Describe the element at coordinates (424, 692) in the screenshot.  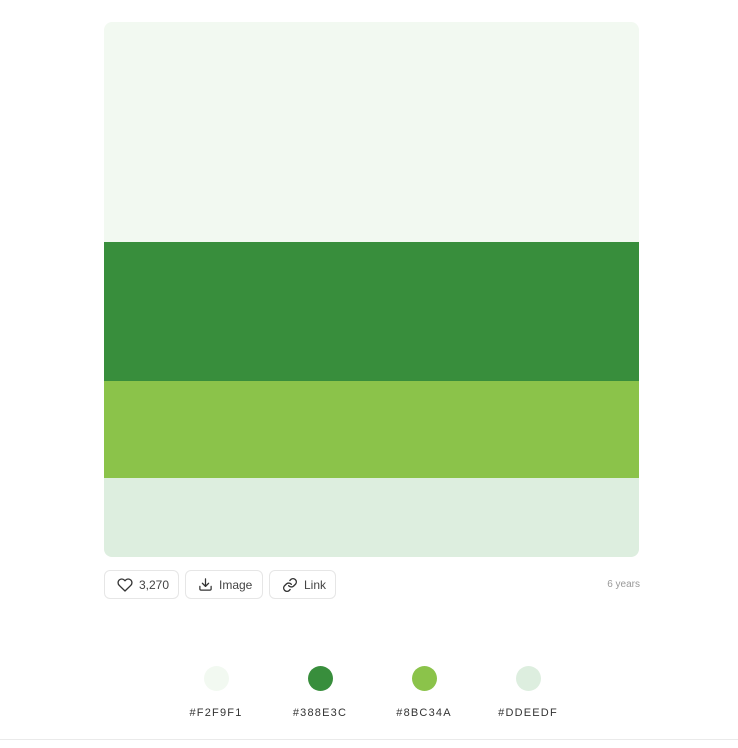
I see `color-item-3: #8BC34A` at that location.